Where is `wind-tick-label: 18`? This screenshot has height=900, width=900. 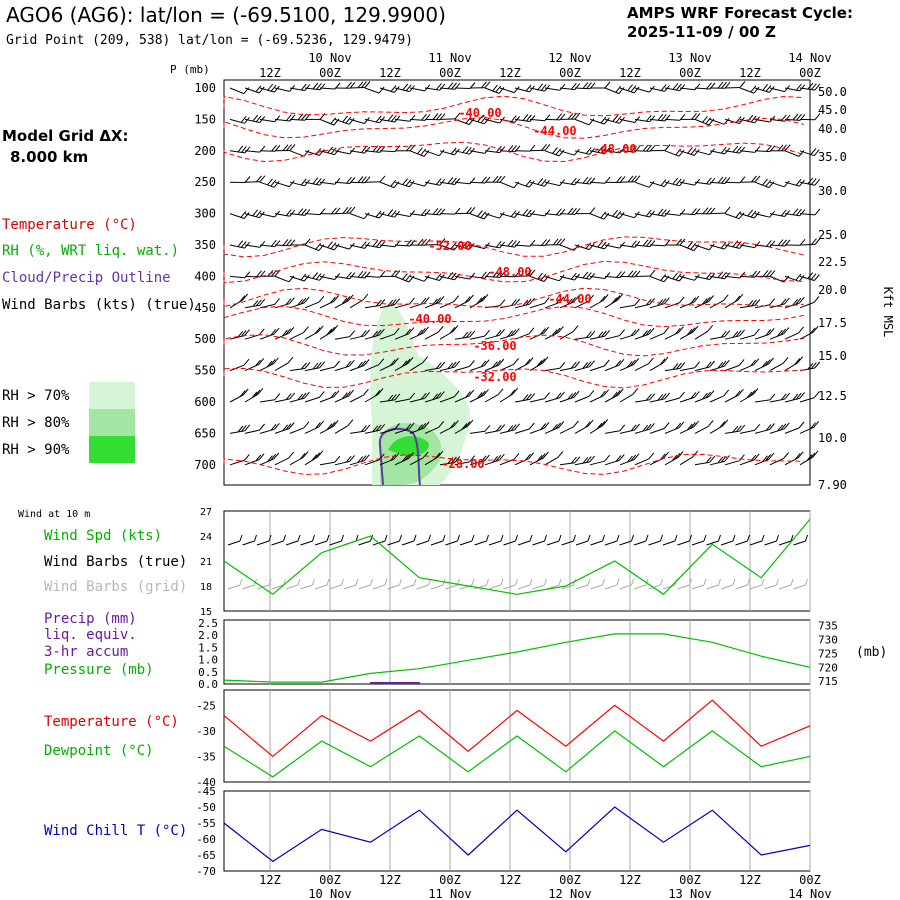 wind-tick-label: 18 is located at coordinates (206, 587).